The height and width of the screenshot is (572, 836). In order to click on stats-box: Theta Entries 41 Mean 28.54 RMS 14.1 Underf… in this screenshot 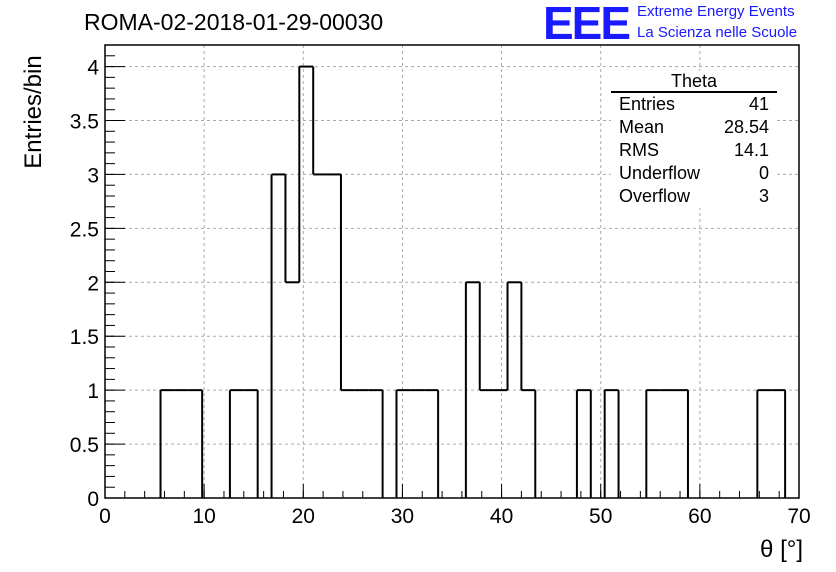, I will do `click(694, 139)`.